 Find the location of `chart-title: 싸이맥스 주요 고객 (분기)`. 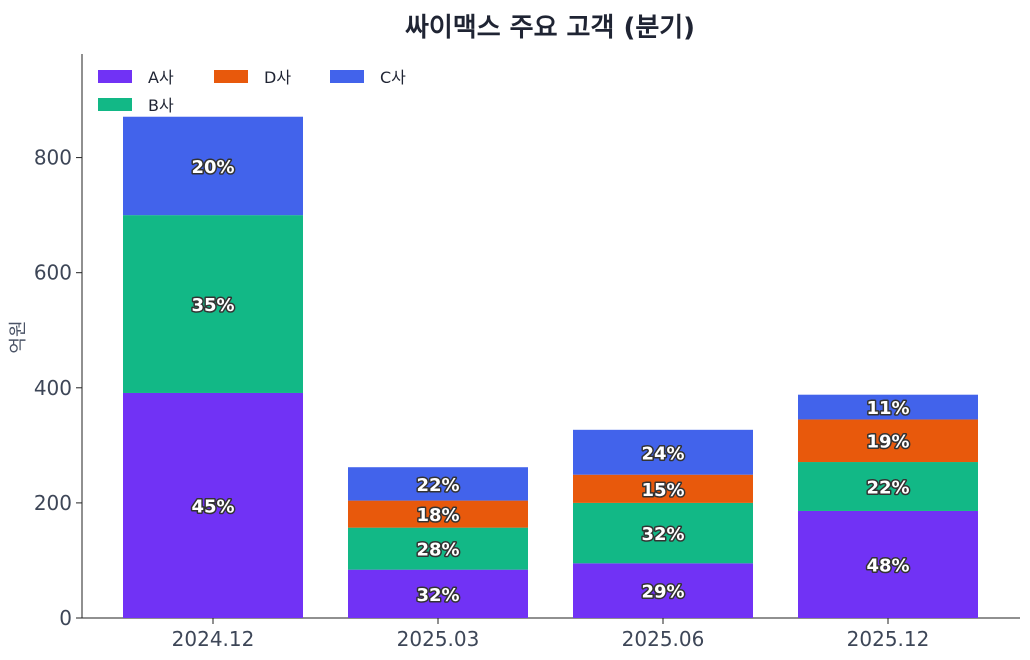

chart-title: 싸이맥스 주요 고객 (분기) is located at coordinates (550, 28).